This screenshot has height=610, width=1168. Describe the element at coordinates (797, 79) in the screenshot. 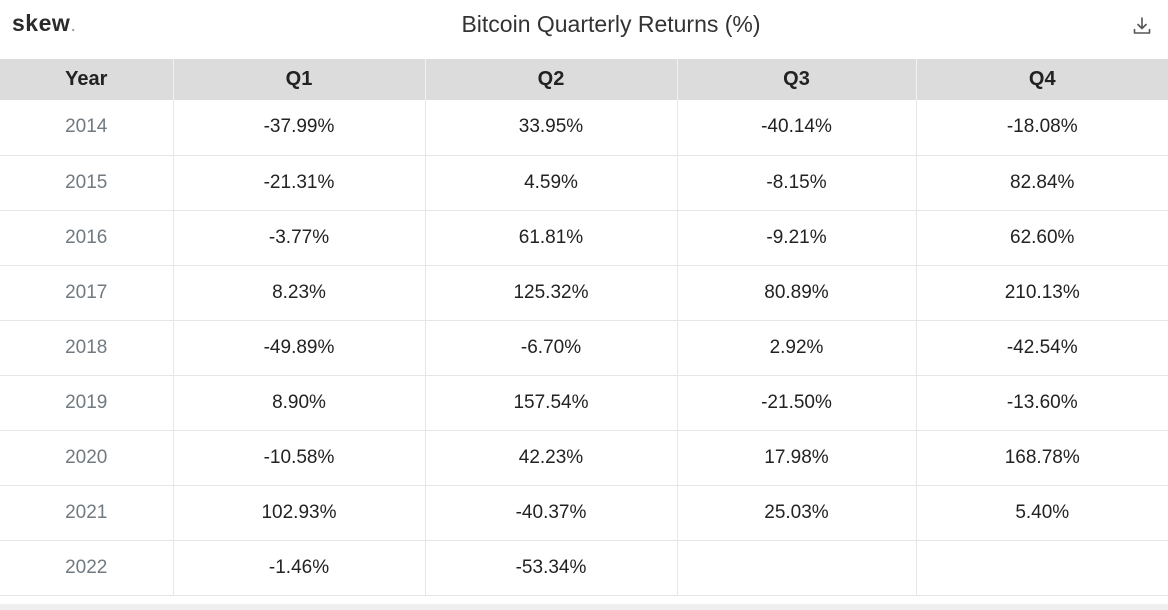

I see `column-header-q3: Q3` at that location.